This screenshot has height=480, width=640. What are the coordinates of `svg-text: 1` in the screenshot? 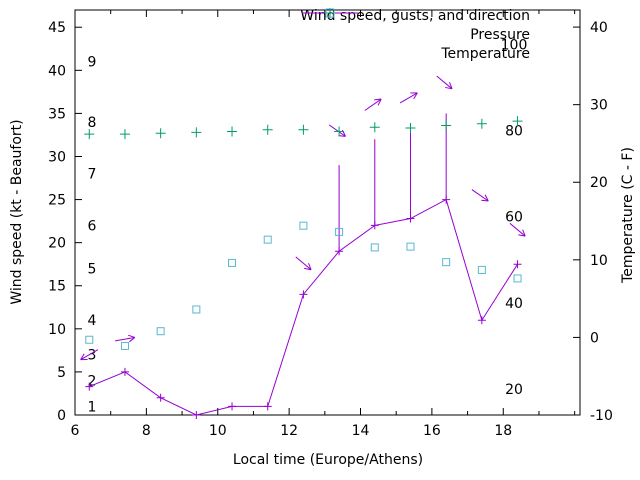 It's located at (92, 407).